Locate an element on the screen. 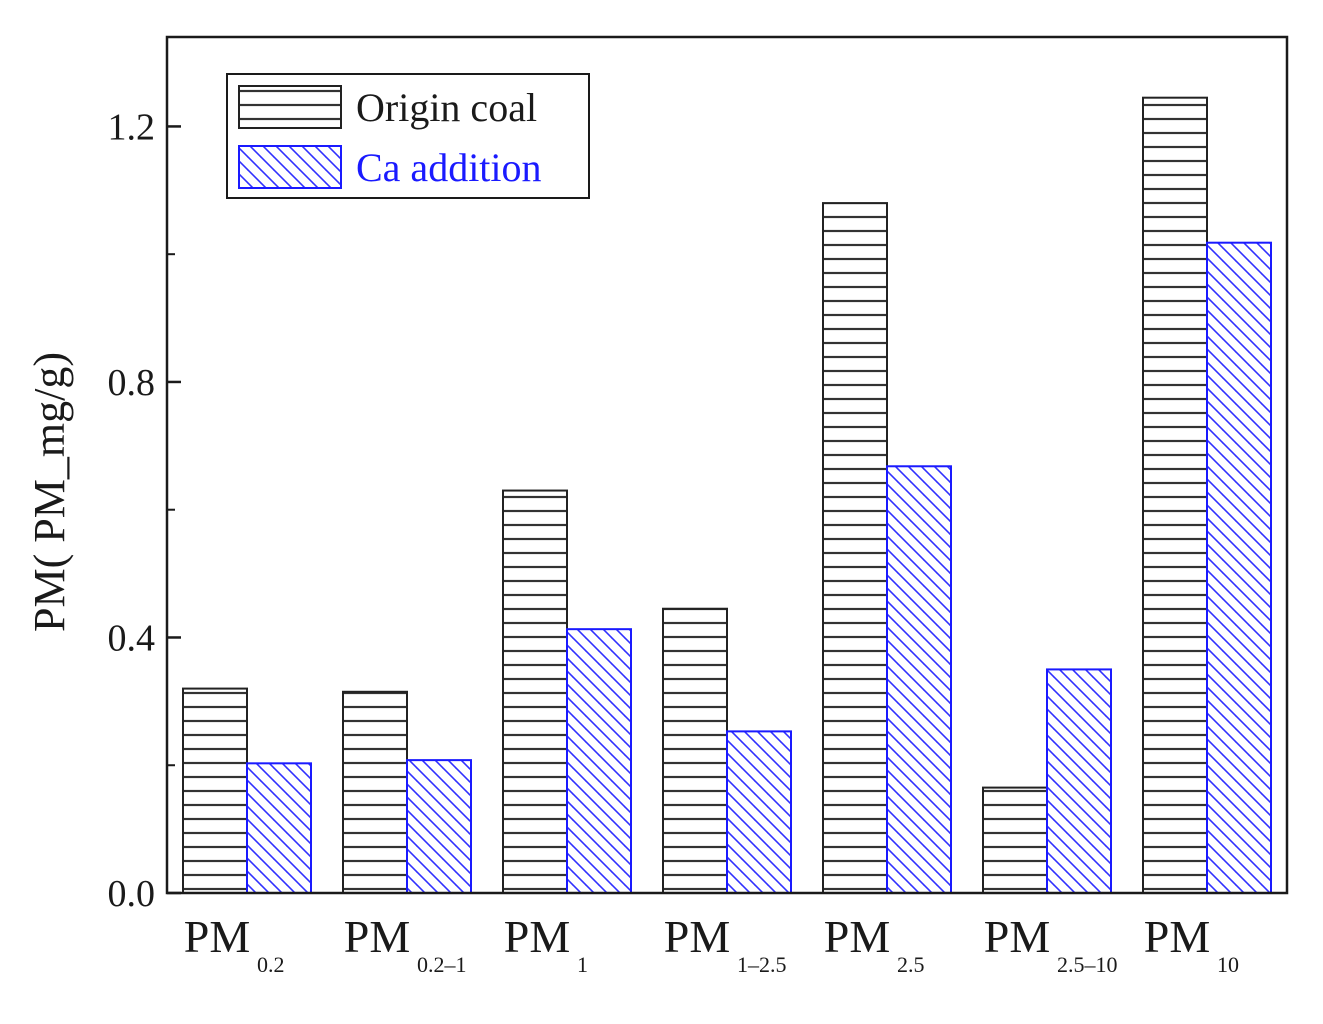  y-axis-ticks: 0.0 0.4 0.8 1.2 is located at coordinates (144, 510).